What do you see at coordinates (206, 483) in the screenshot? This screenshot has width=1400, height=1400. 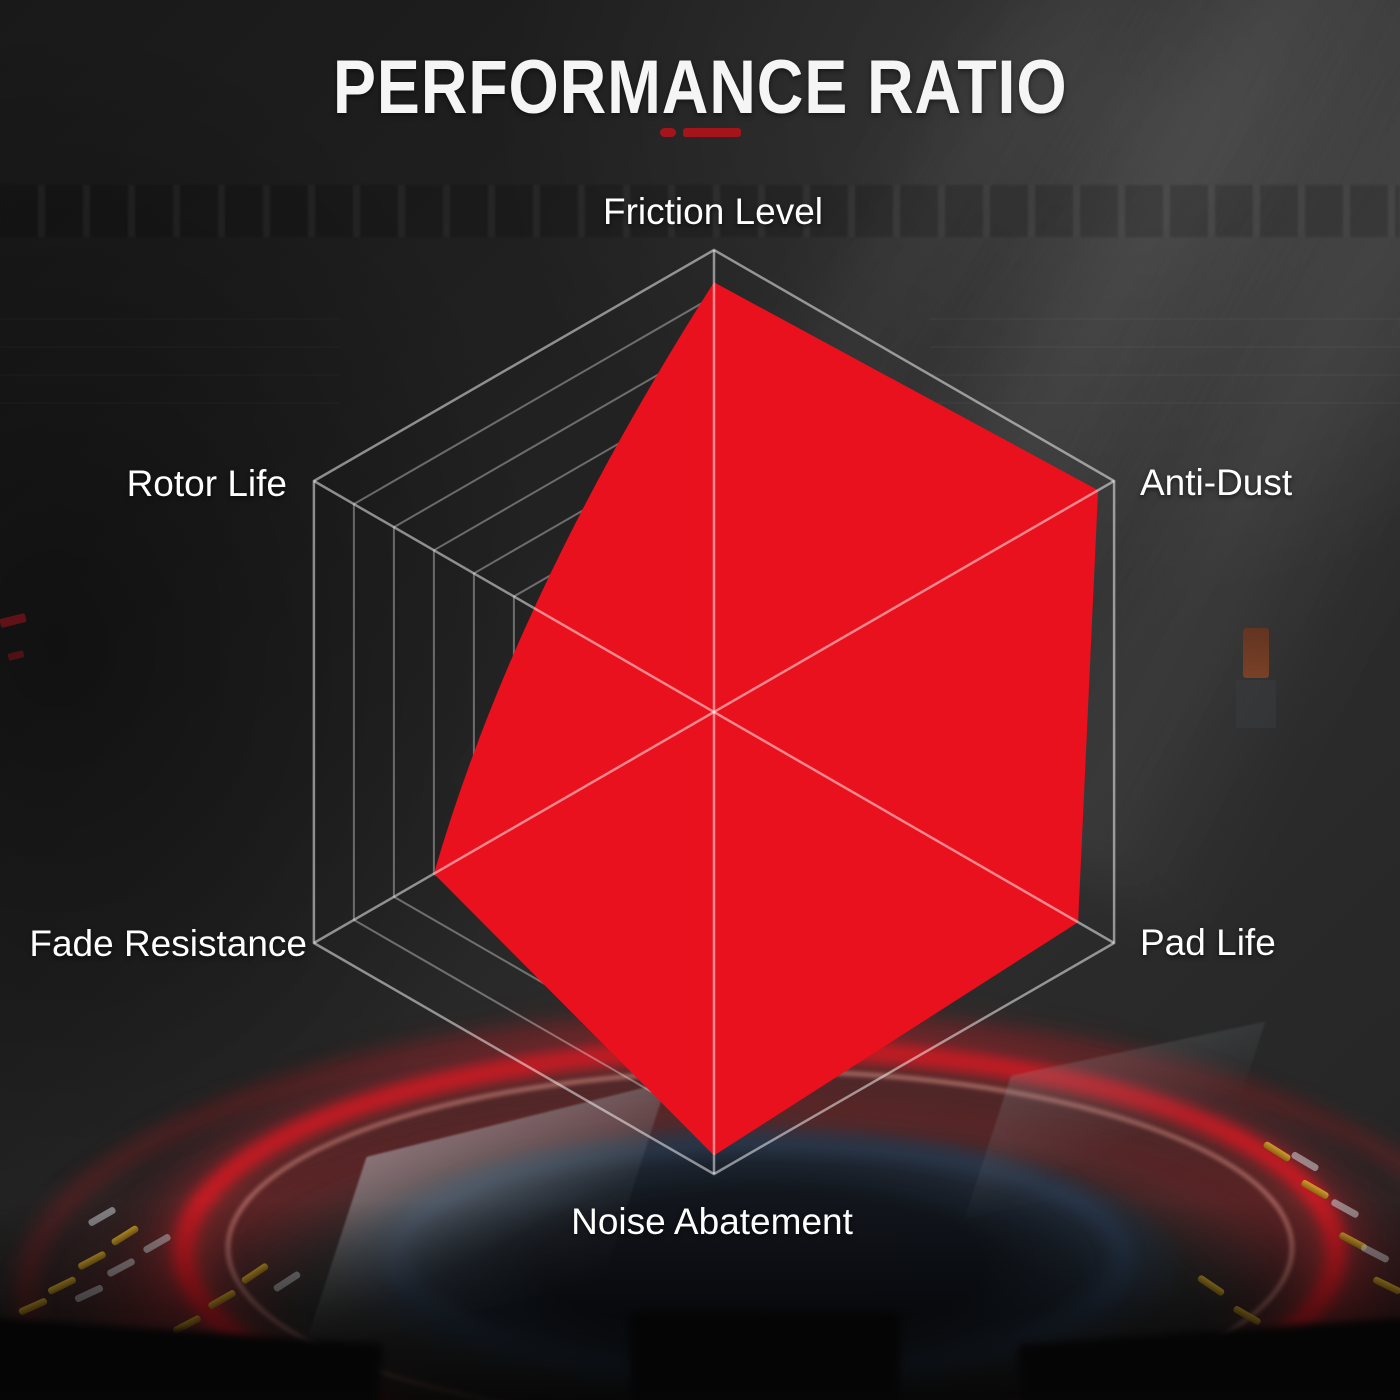 I see `axis-label-rotor-life: Rotor Life` at bounding box center [206, 483].